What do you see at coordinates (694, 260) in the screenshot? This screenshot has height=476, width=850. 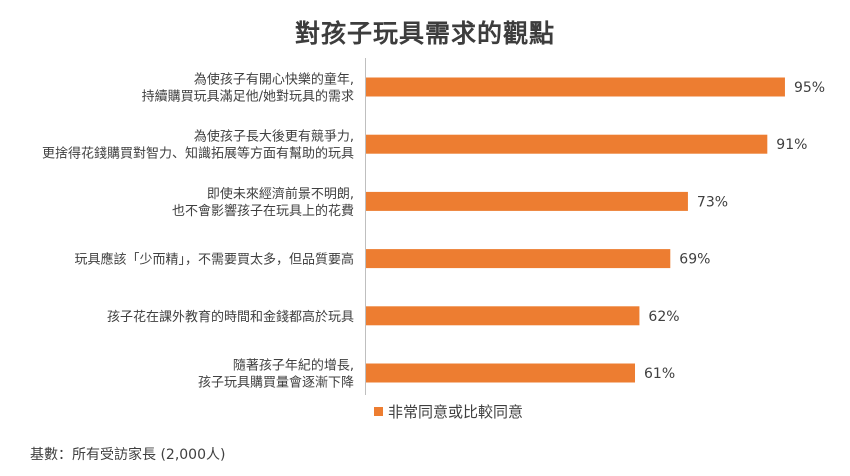 I see `data-label: 69%` at bounding box center [694, 260].